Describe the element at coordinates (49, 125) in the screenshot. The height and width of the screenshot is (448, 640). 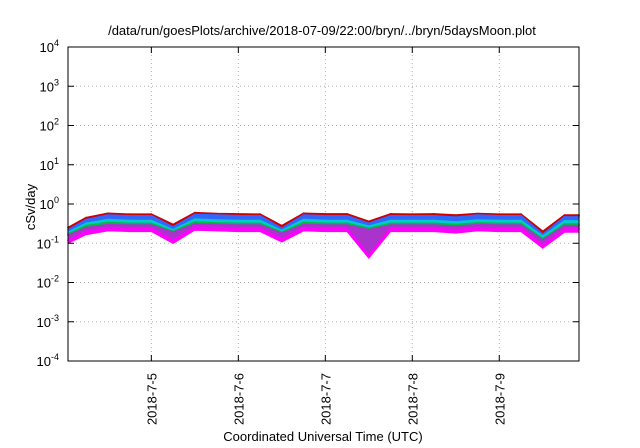
I see `y-tick-label: 10²` at that location.